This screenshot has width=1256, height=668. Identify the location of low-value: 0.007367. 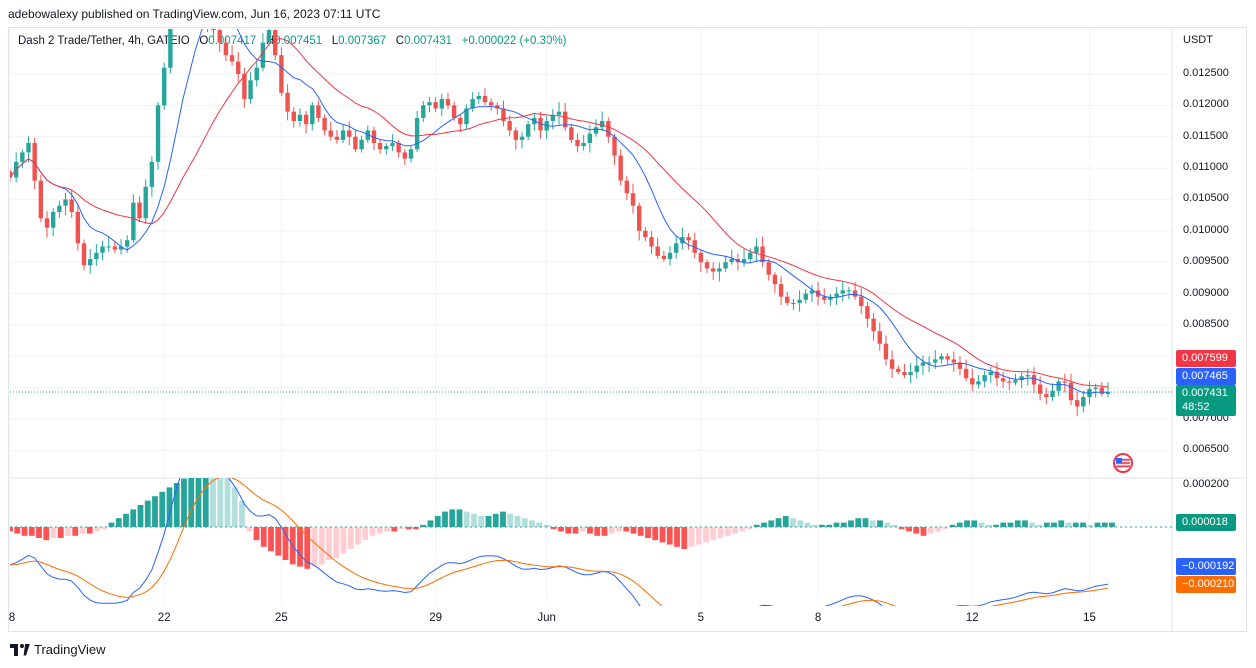
(362, 41).